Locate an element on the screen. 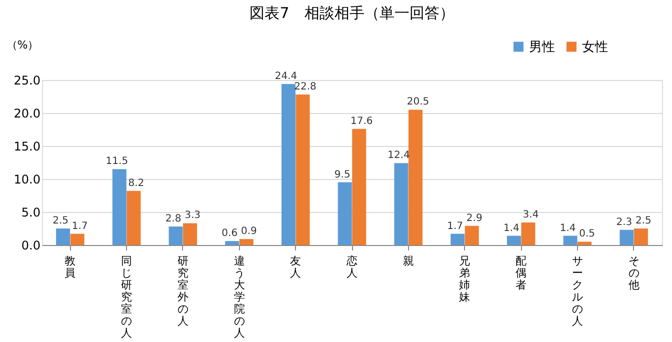 This screenshot has height=342, width=672. data-label: 3.4 is located at coordinates (530, 215).